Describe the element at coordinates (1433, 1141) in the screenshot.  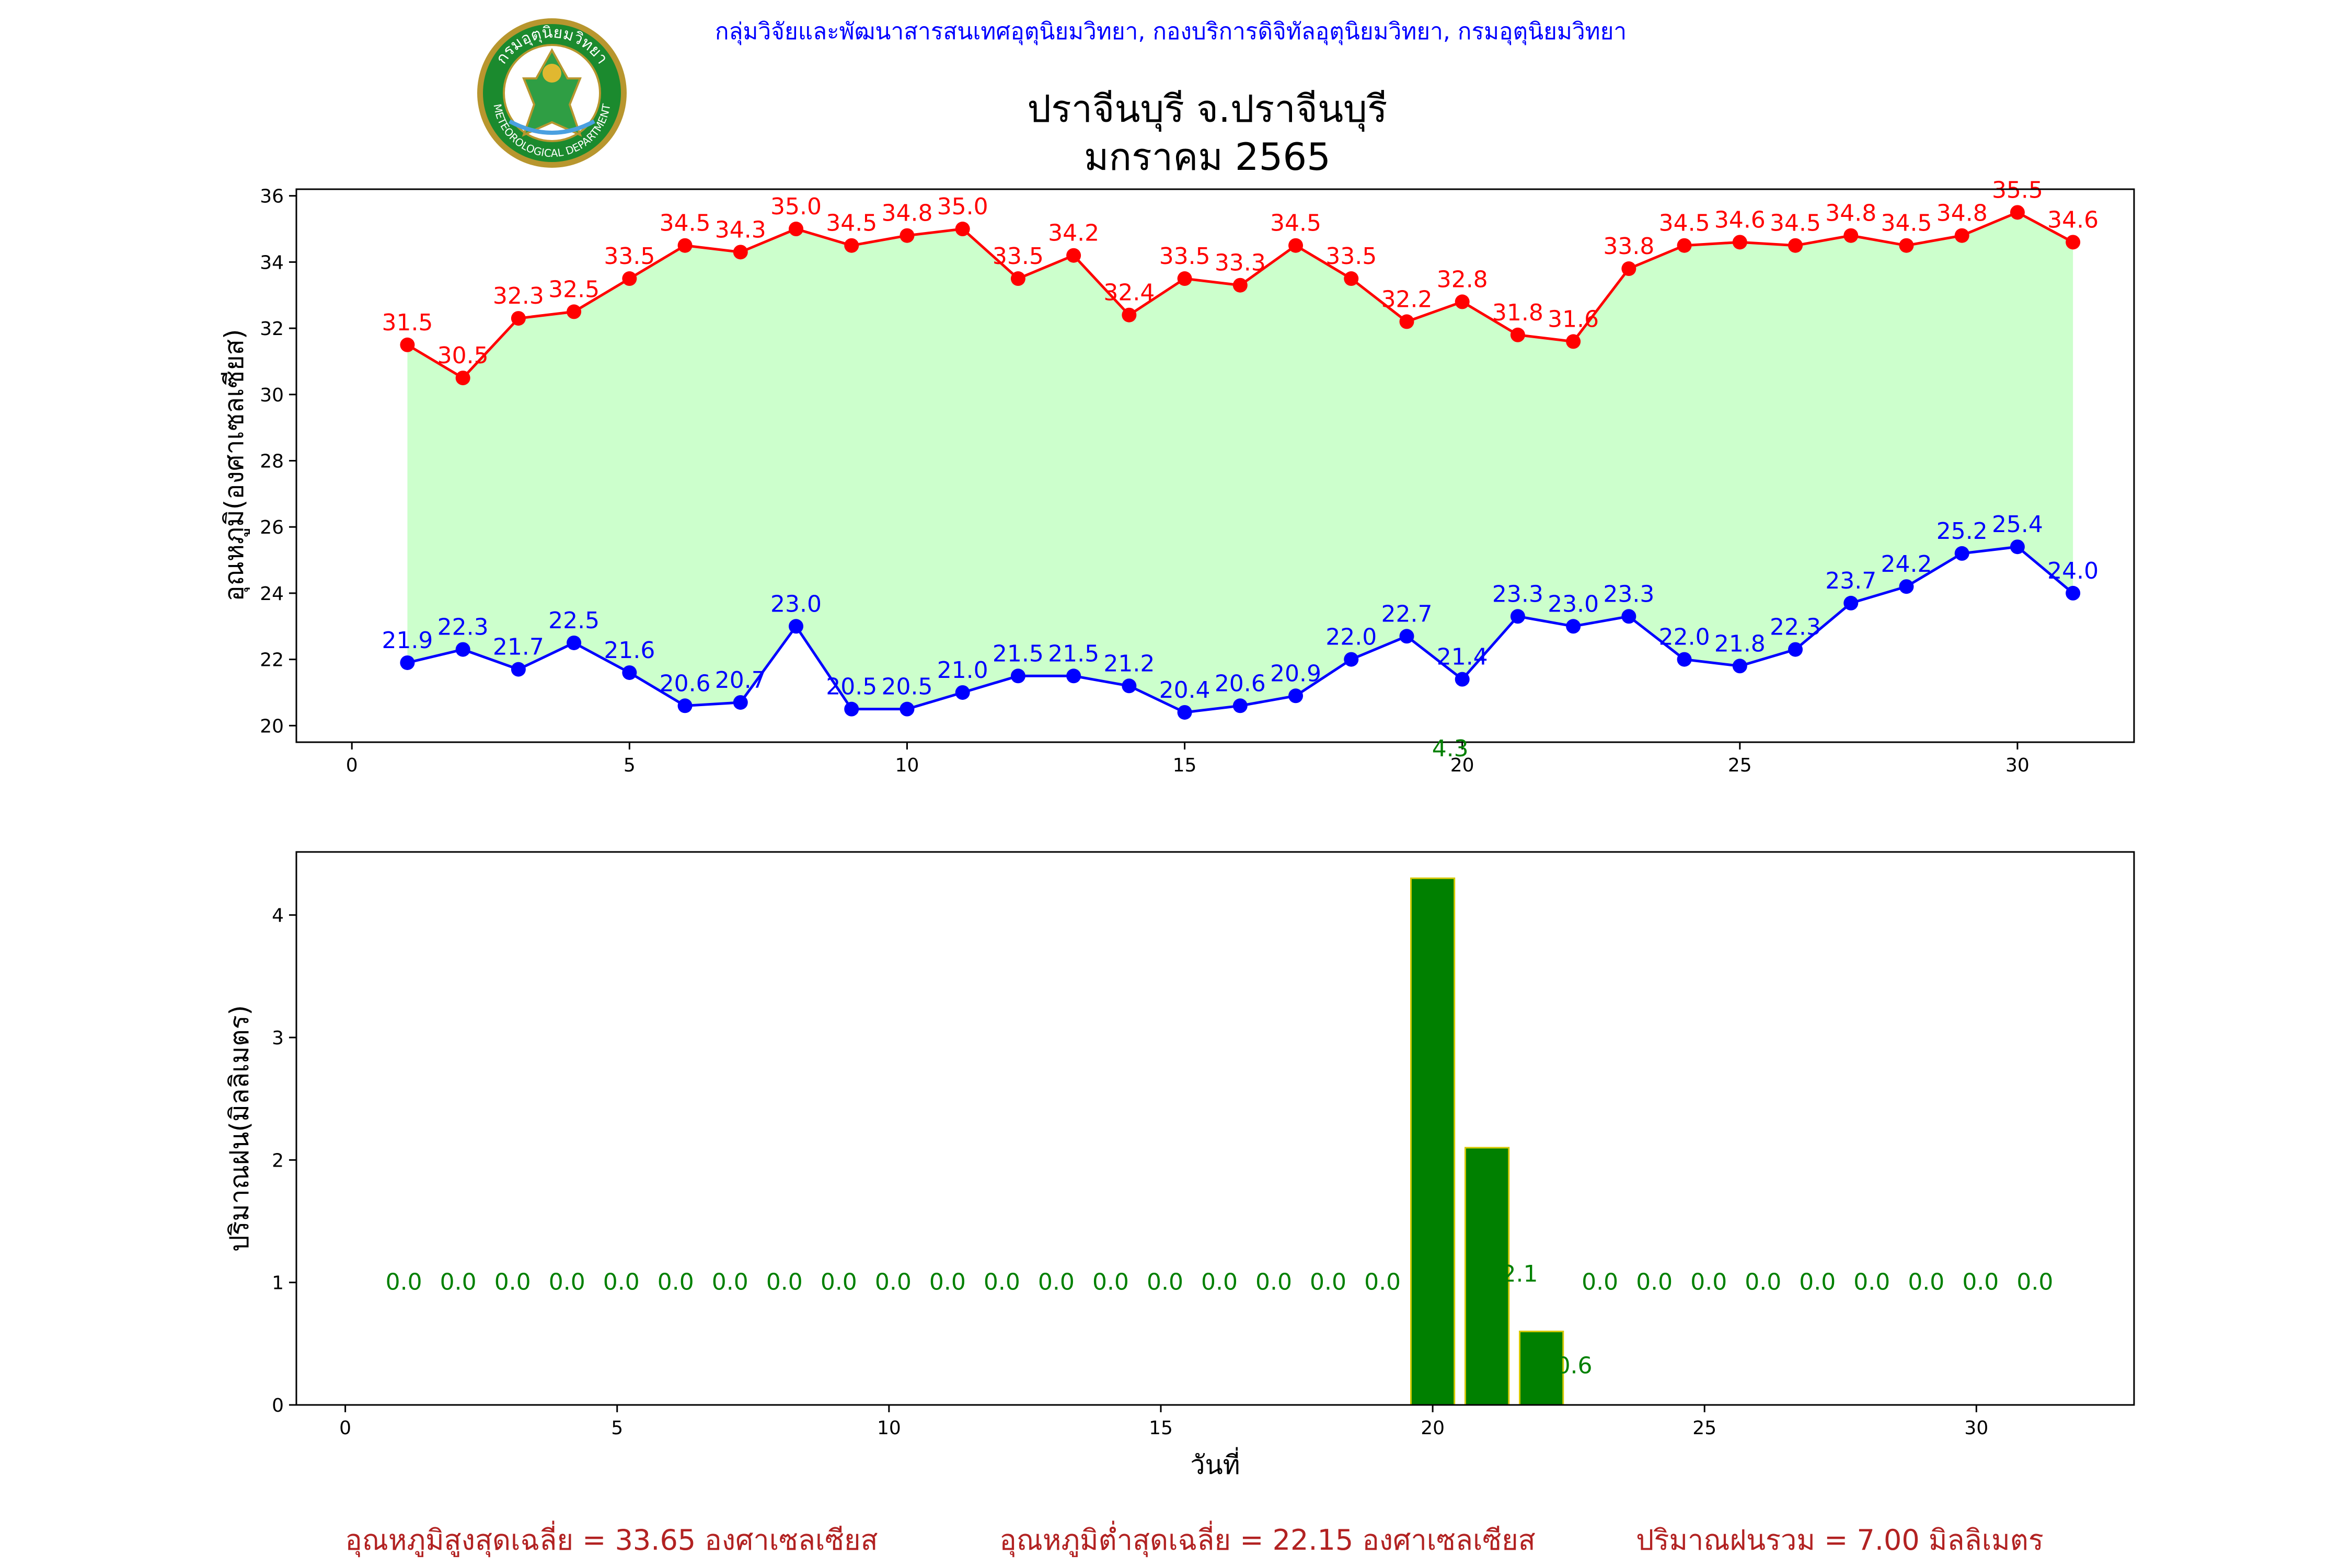
I see `rain-bar` at that location.